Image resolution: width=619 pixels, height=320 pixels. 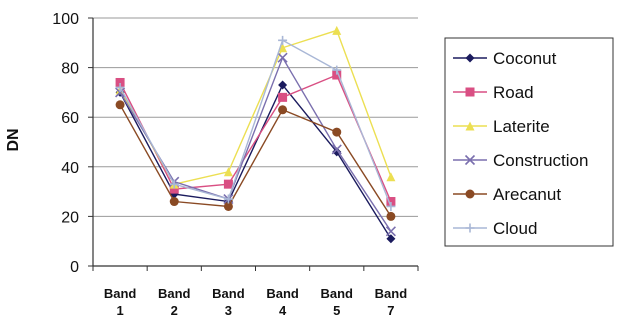 I want to click on y-tick-label: 60, so click(x=70, y=118).